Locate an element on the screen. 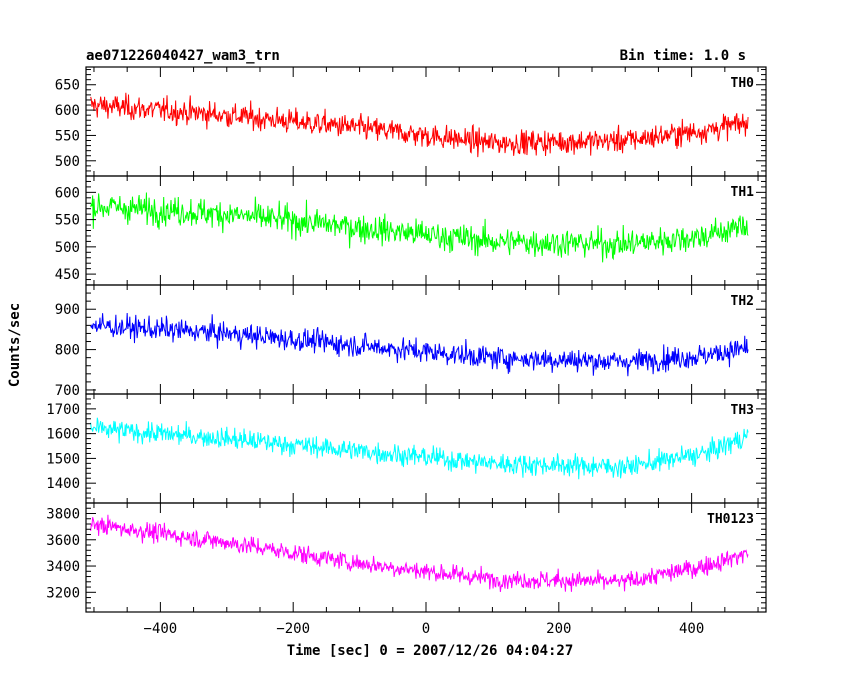 The width and height of the screenshot is (850, 680). y-tick-label: 3400 is located at coordinates (63, 567).